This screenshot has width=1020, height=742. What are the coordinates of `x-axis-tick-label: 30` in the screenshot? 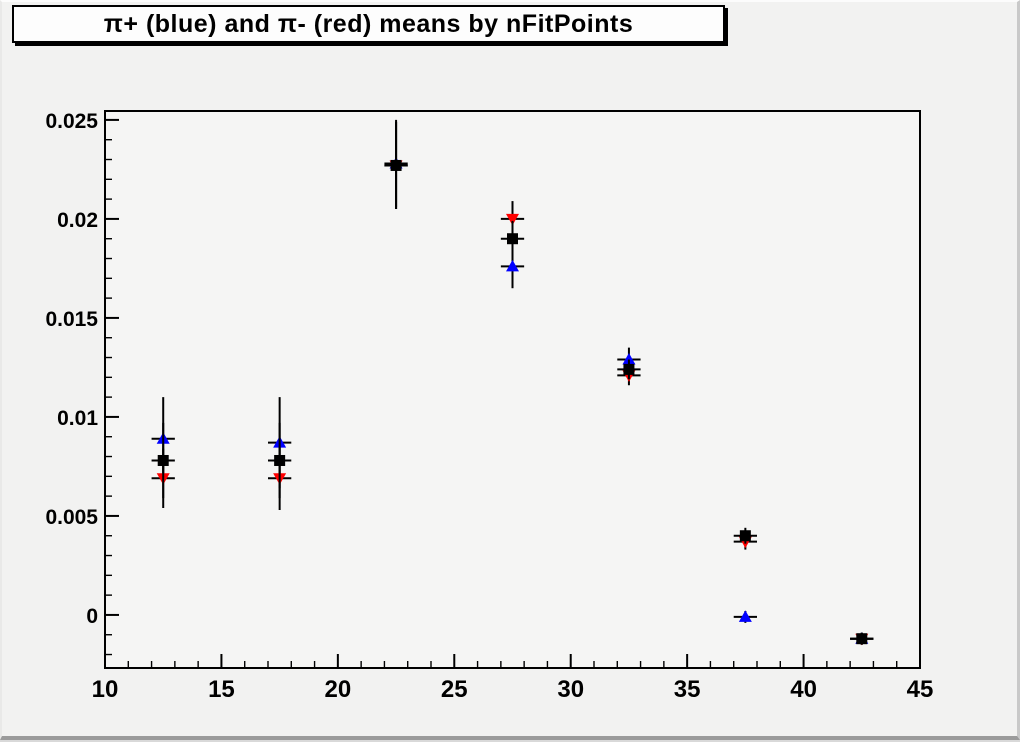 It's located at (570, 689).